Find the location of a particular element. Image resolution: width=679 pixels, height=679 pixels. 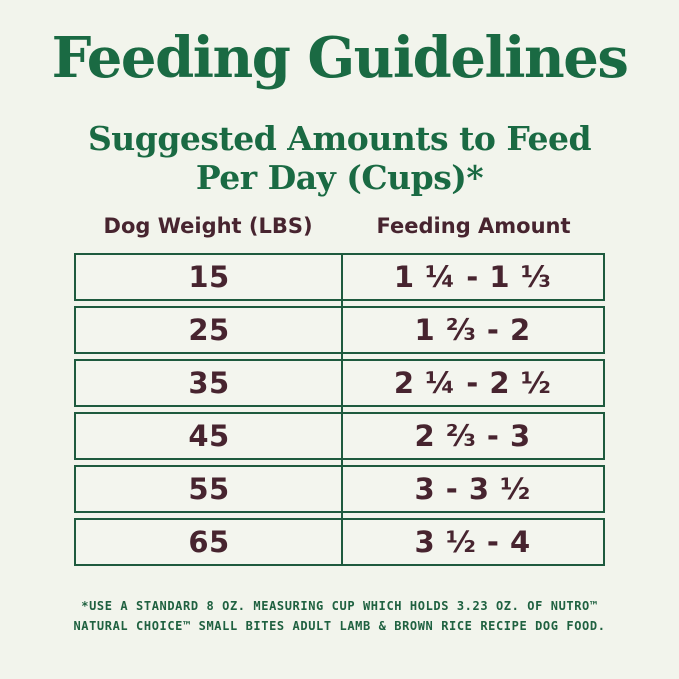

dog-weight-value: 35 is located at coordinates (209, 383).